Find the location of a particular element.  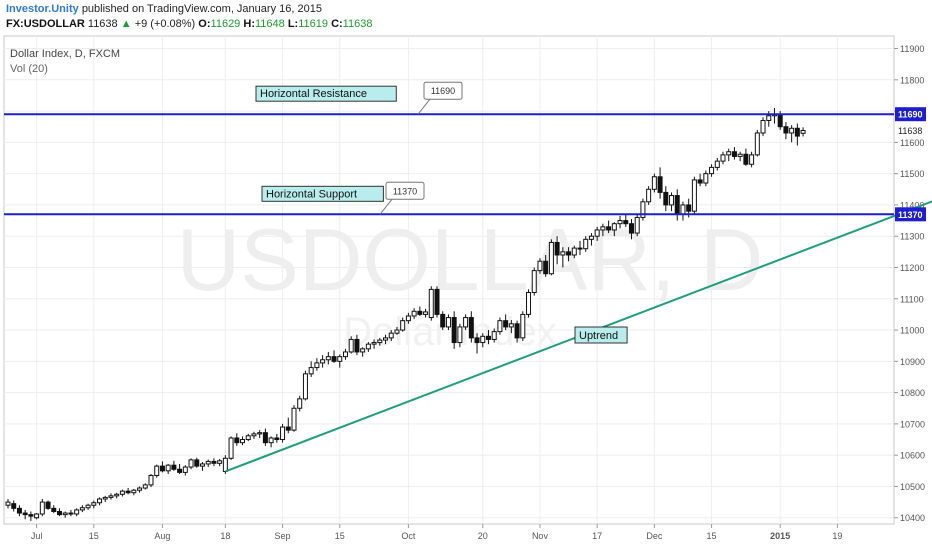

x-axis: Jul 15 Aug 18 Sep 15 Oct 20 Nov 17 Dec 15 2015 19 is located at coordinates (436, 532).